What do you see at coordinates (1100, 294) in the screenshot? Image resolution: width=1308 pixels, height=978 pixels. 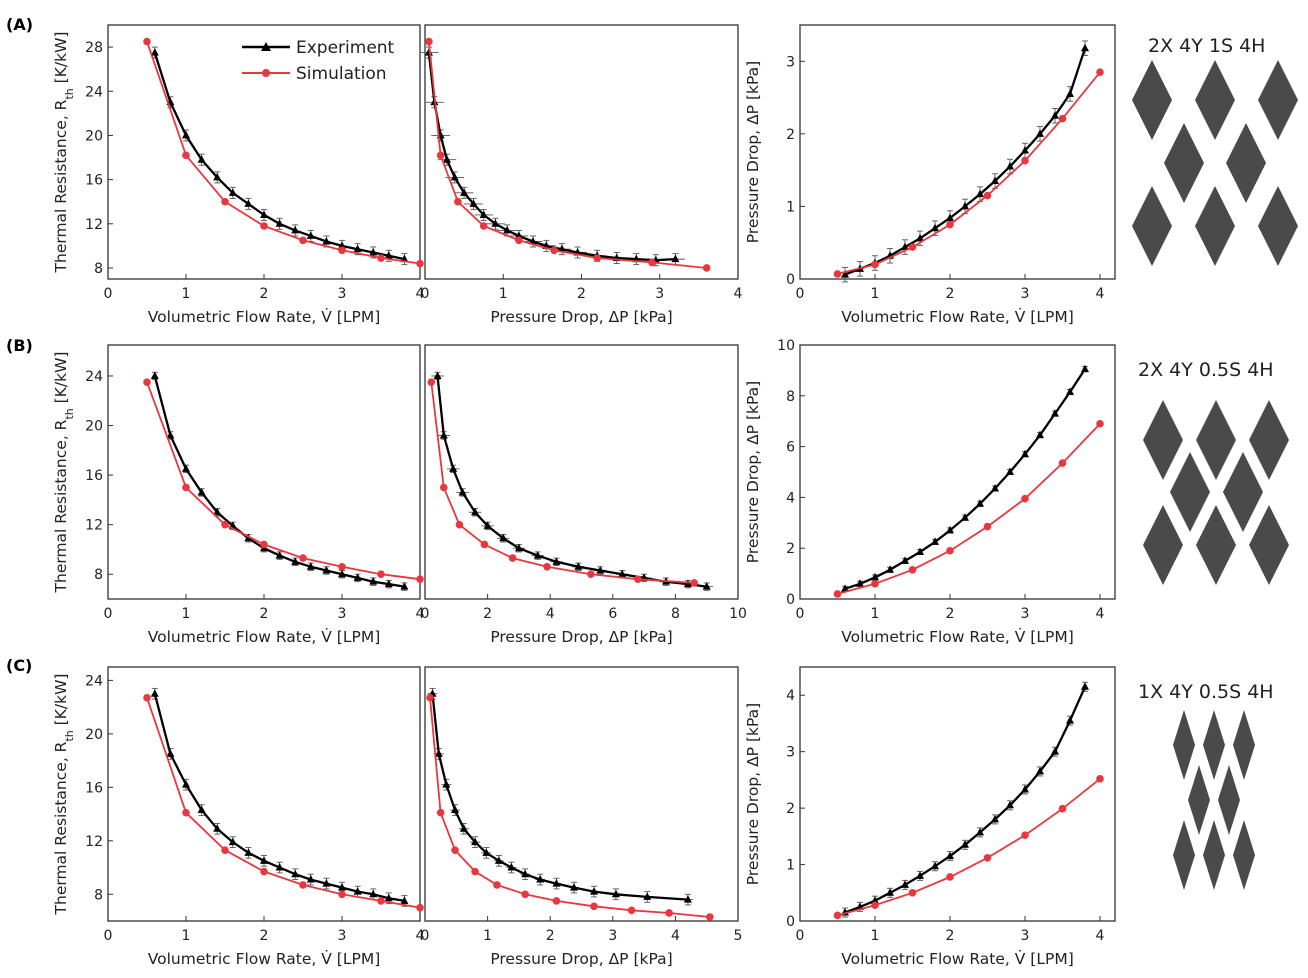 I see `x-tick-label: 4` at bounding box center [1100, 294].